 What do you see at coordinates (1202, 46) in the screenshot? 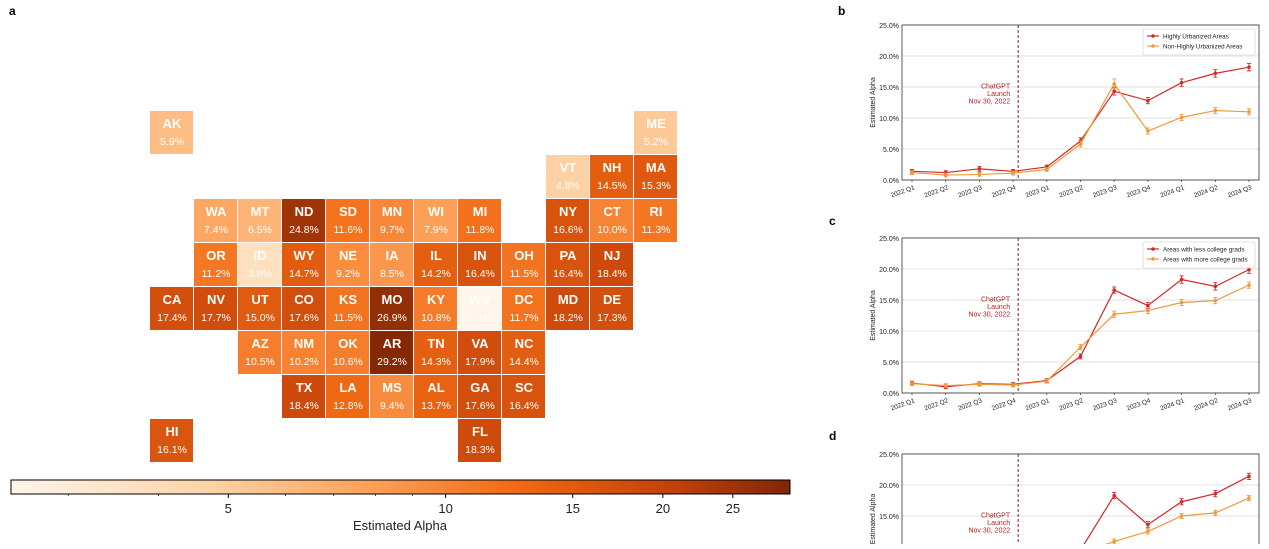
I see `legend-label: Non-Highly Urbanized Areas` at bounding box center [1202, 46].